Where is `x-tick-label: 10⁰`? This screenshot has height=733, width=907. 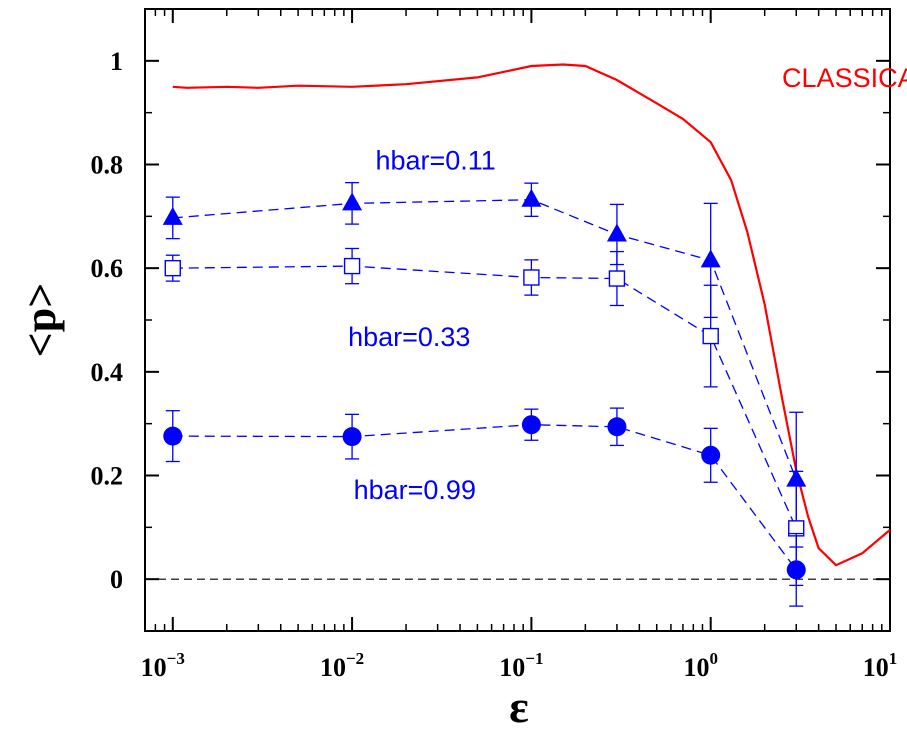 x-tick-label: 10⁰ is located at coordinates (700, 665).